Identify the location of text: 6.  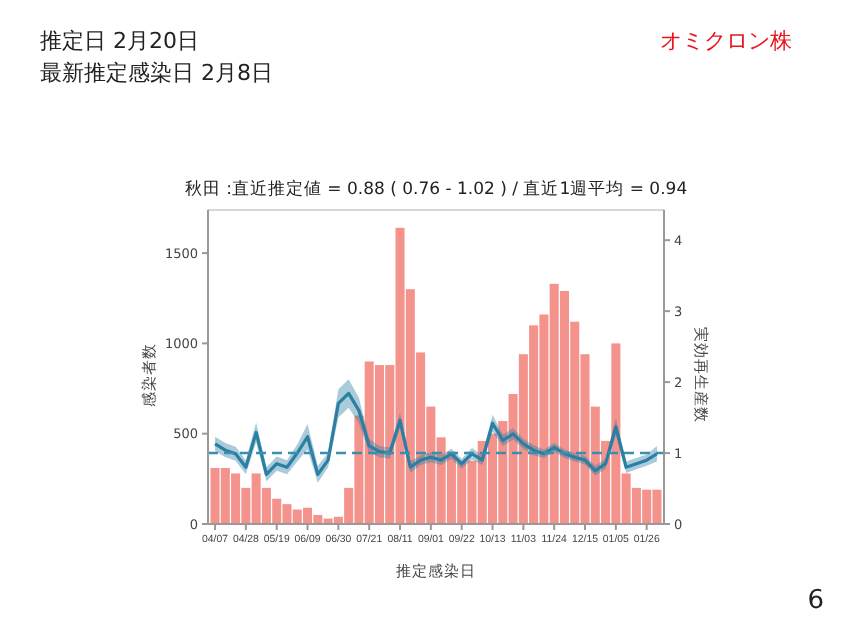
(815, 601).